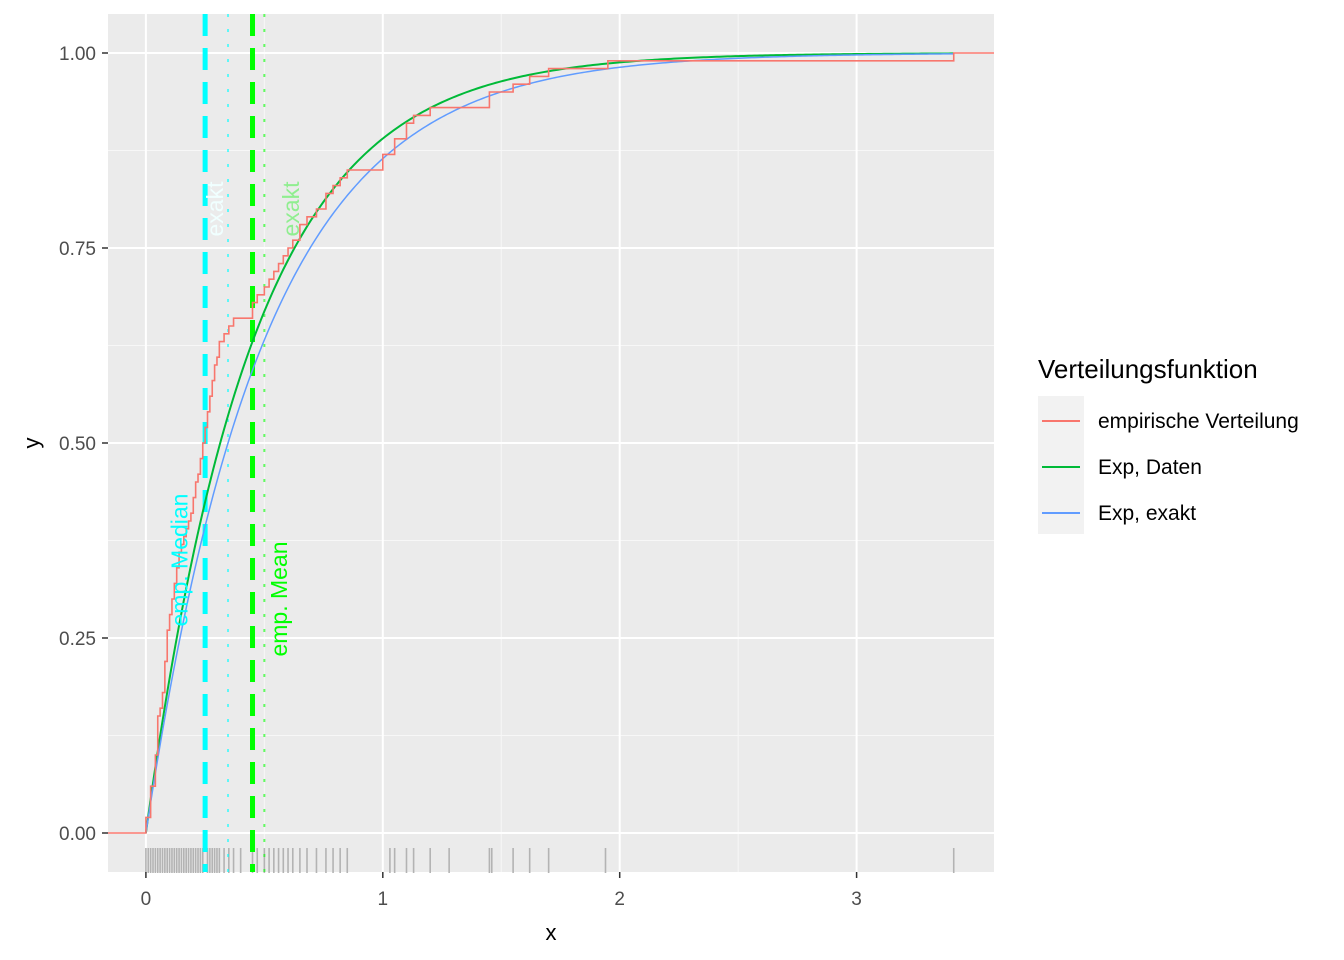 The width and height of the screenshot is (1344, 960). I want to click on y-tick-label: 0.00, so click(77, 834).